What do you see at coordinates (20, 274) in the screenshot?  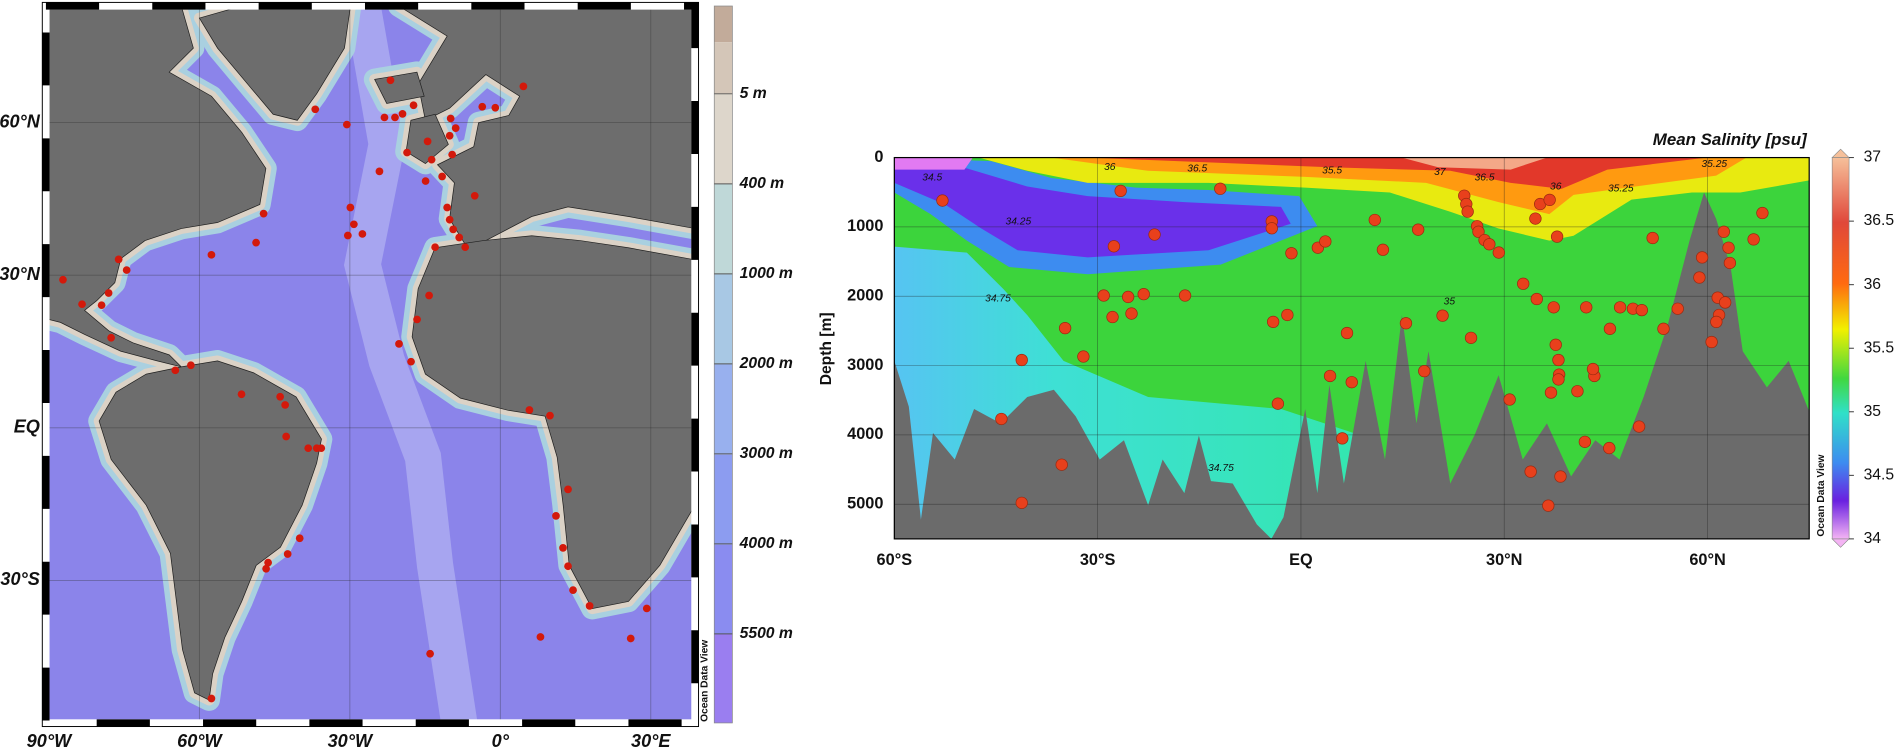 I see `y-tick-label: 30°N` at bounding box center [20, 274].